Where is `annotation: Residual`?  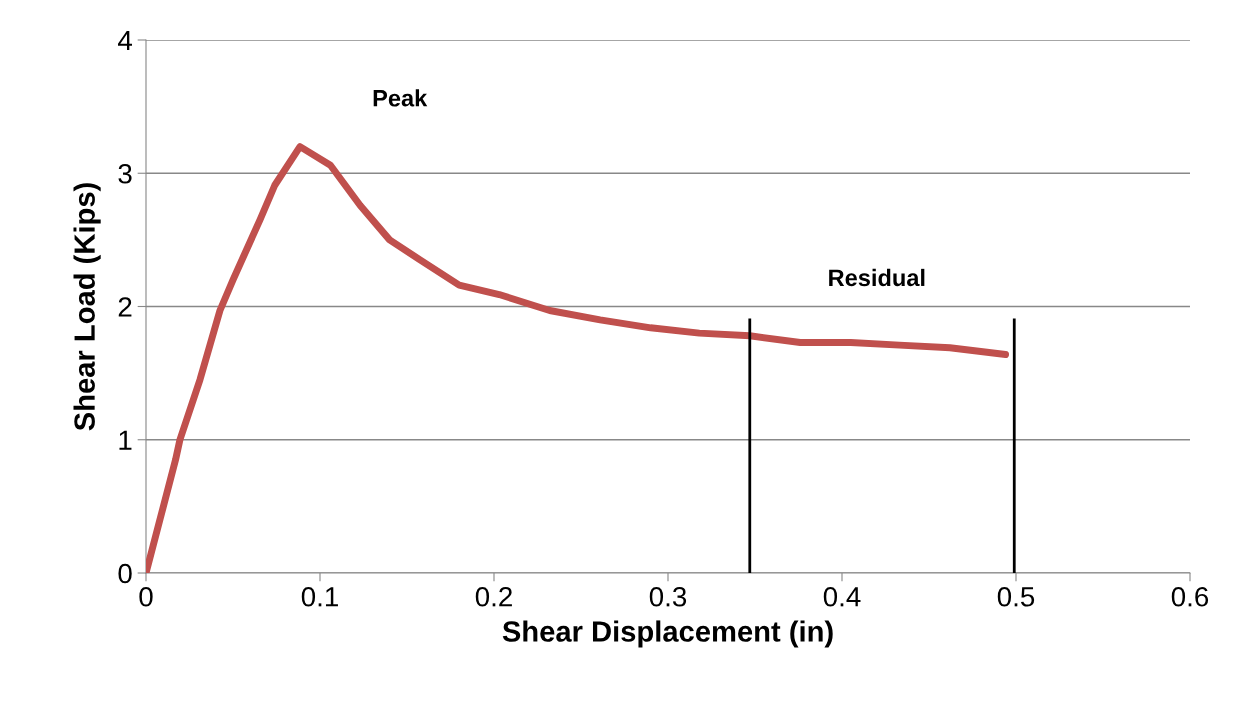
annotation: Residual is located at coordinates (877, 277).